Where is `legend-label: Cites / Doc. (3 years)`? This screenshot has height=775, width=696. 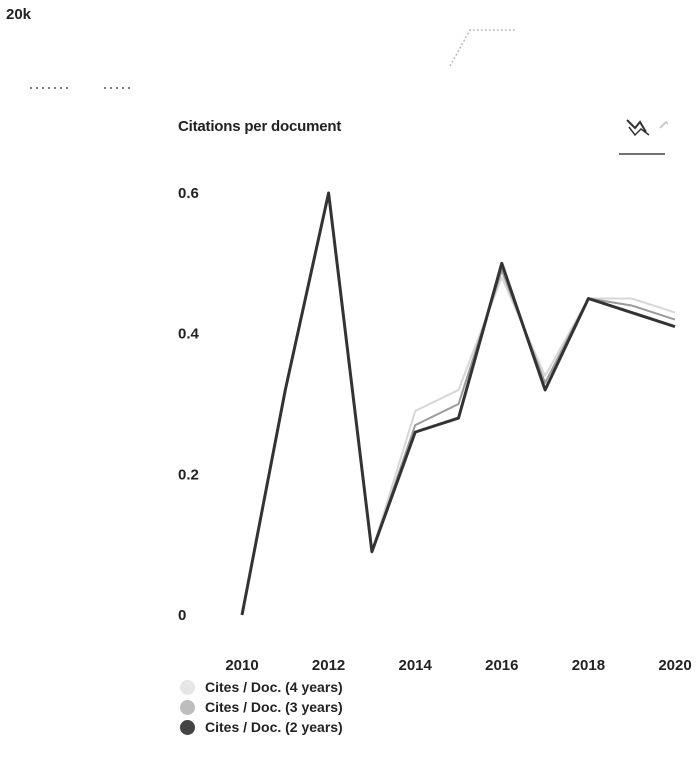
legend-label: Cites / Doc. (3 years) is located at coordinates (274, 707).